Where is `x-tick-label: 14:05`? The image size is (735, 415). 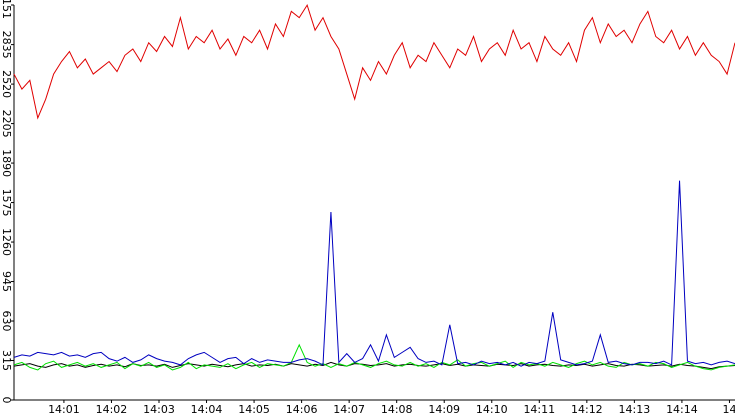 x-tick-label: 14:05 is located at coordinates (254, 409).